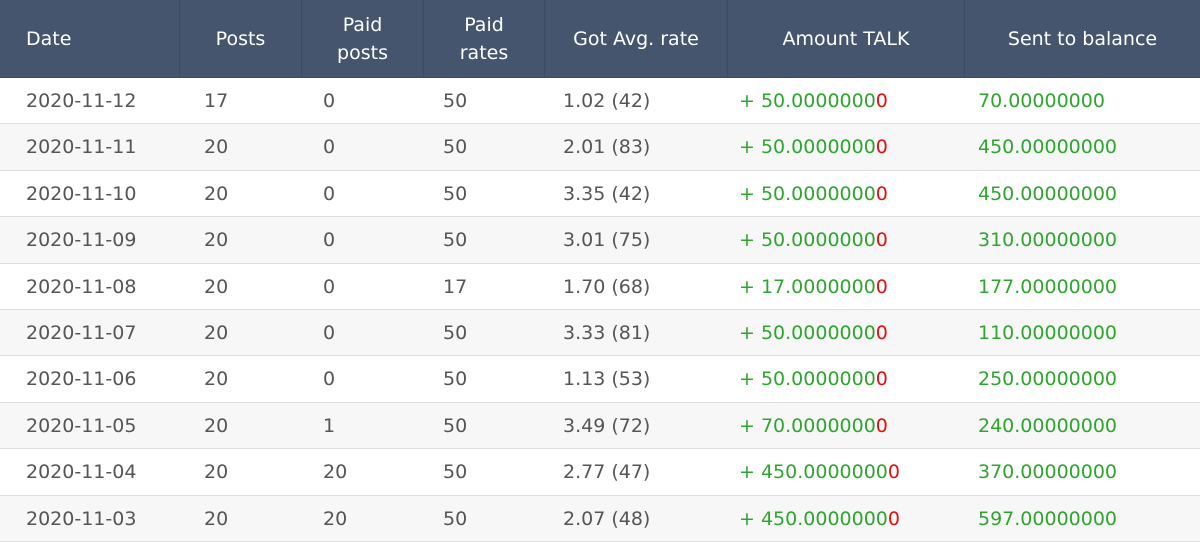 The image size is (1200, 542). I want to click on table-cell: 2020-11-06, so click(81, 379).